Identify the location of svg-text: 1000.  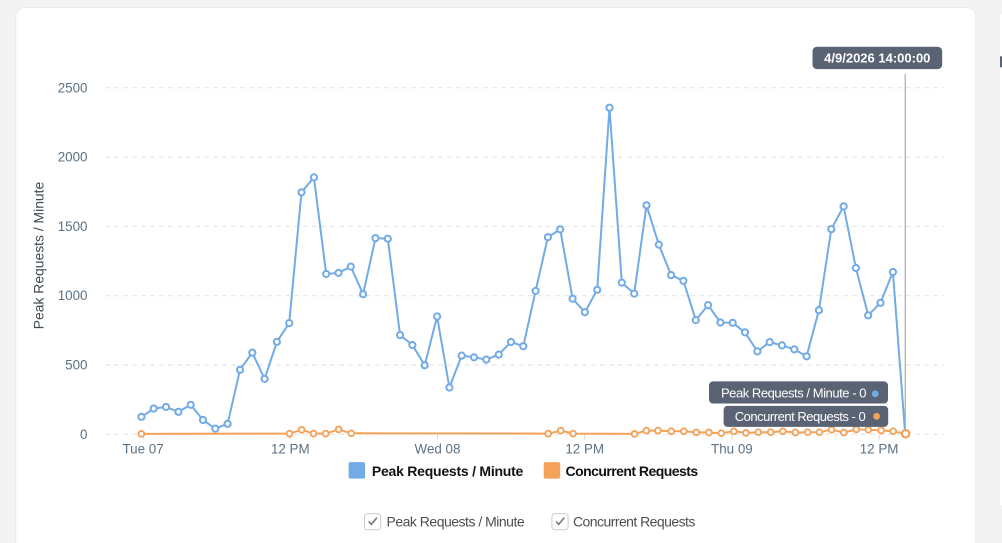
(73, 295).